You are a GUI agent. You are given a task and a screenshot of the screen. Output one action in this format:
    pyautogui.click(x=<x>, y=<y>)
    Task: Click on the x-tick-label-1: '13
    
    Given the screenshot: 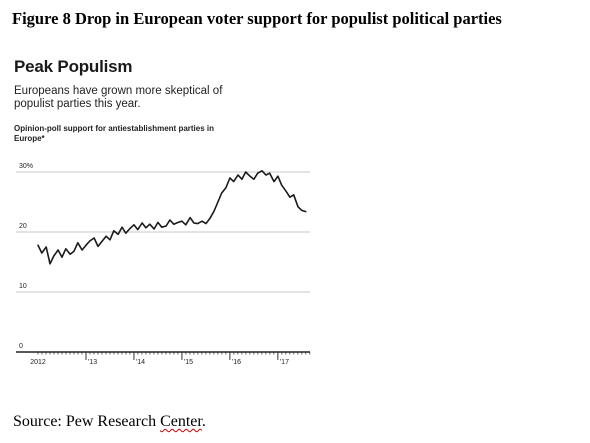 What is the action you would take?
    pyautogui.click(x=92, y=362)
    